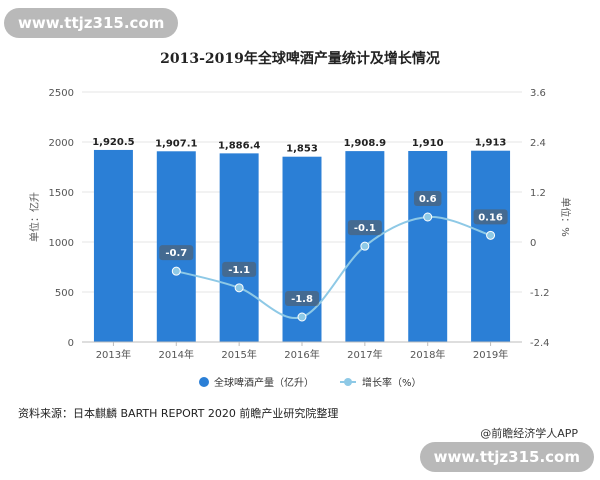 This screenshot has height=480, width=600. Describe the element at coordinates (565, 217) in the screenshot. I see `y-right-axis-title: 单位：%` at that location.